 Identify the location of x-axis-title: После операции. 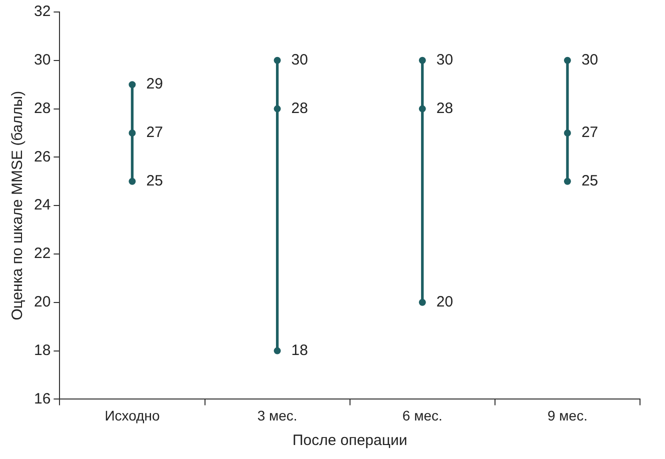
(350, 441).